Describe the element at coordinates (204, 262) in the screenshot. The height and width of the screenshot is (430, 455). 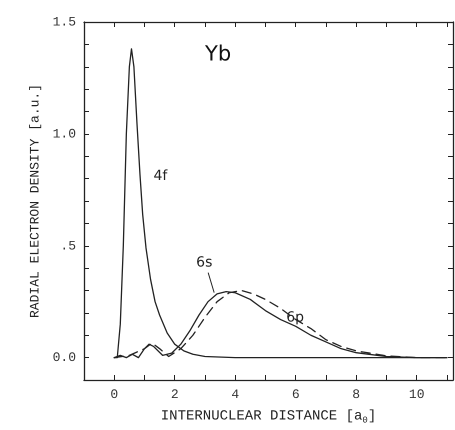
I see `series-label: 6s` at that location.